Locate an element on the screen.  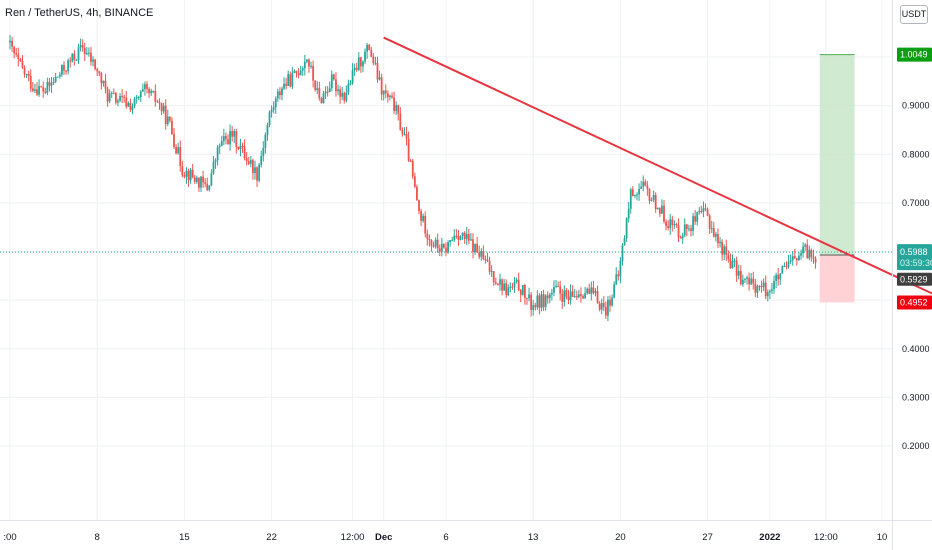
stop-price-tag-bg is located at coordinates (914, 302).